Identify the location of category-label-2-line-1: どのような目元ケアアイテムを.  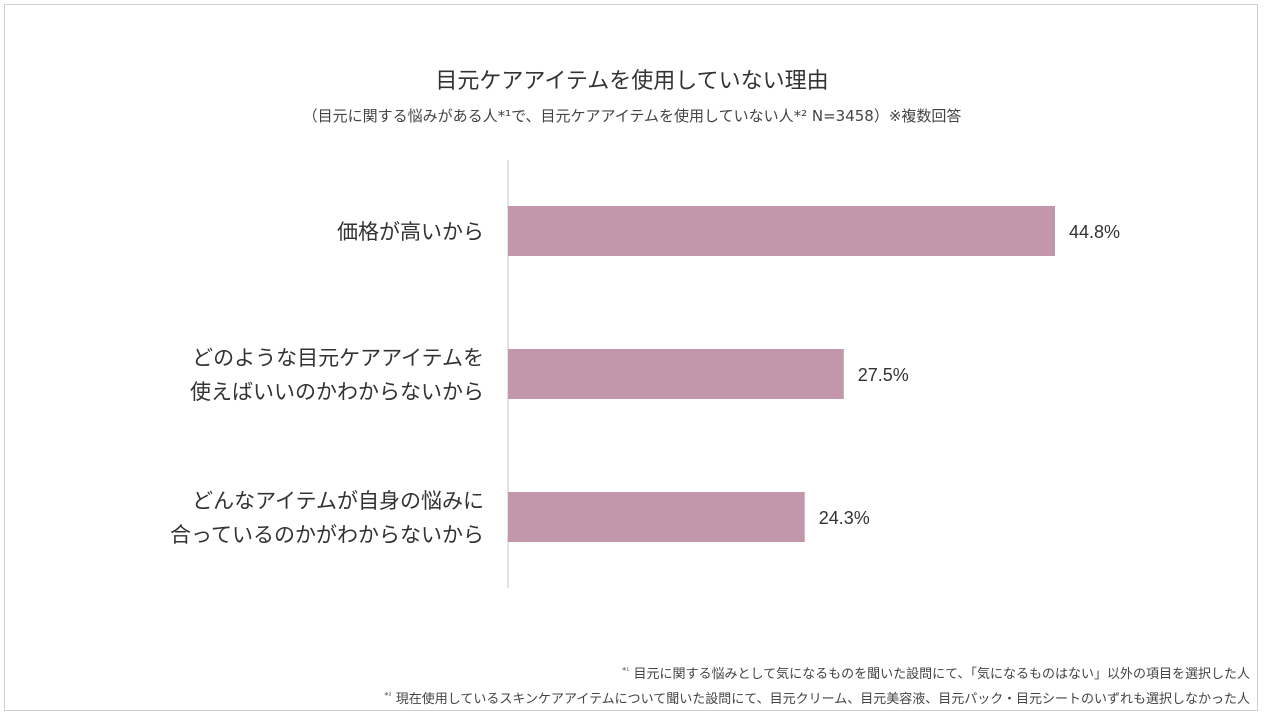
(338, 358).